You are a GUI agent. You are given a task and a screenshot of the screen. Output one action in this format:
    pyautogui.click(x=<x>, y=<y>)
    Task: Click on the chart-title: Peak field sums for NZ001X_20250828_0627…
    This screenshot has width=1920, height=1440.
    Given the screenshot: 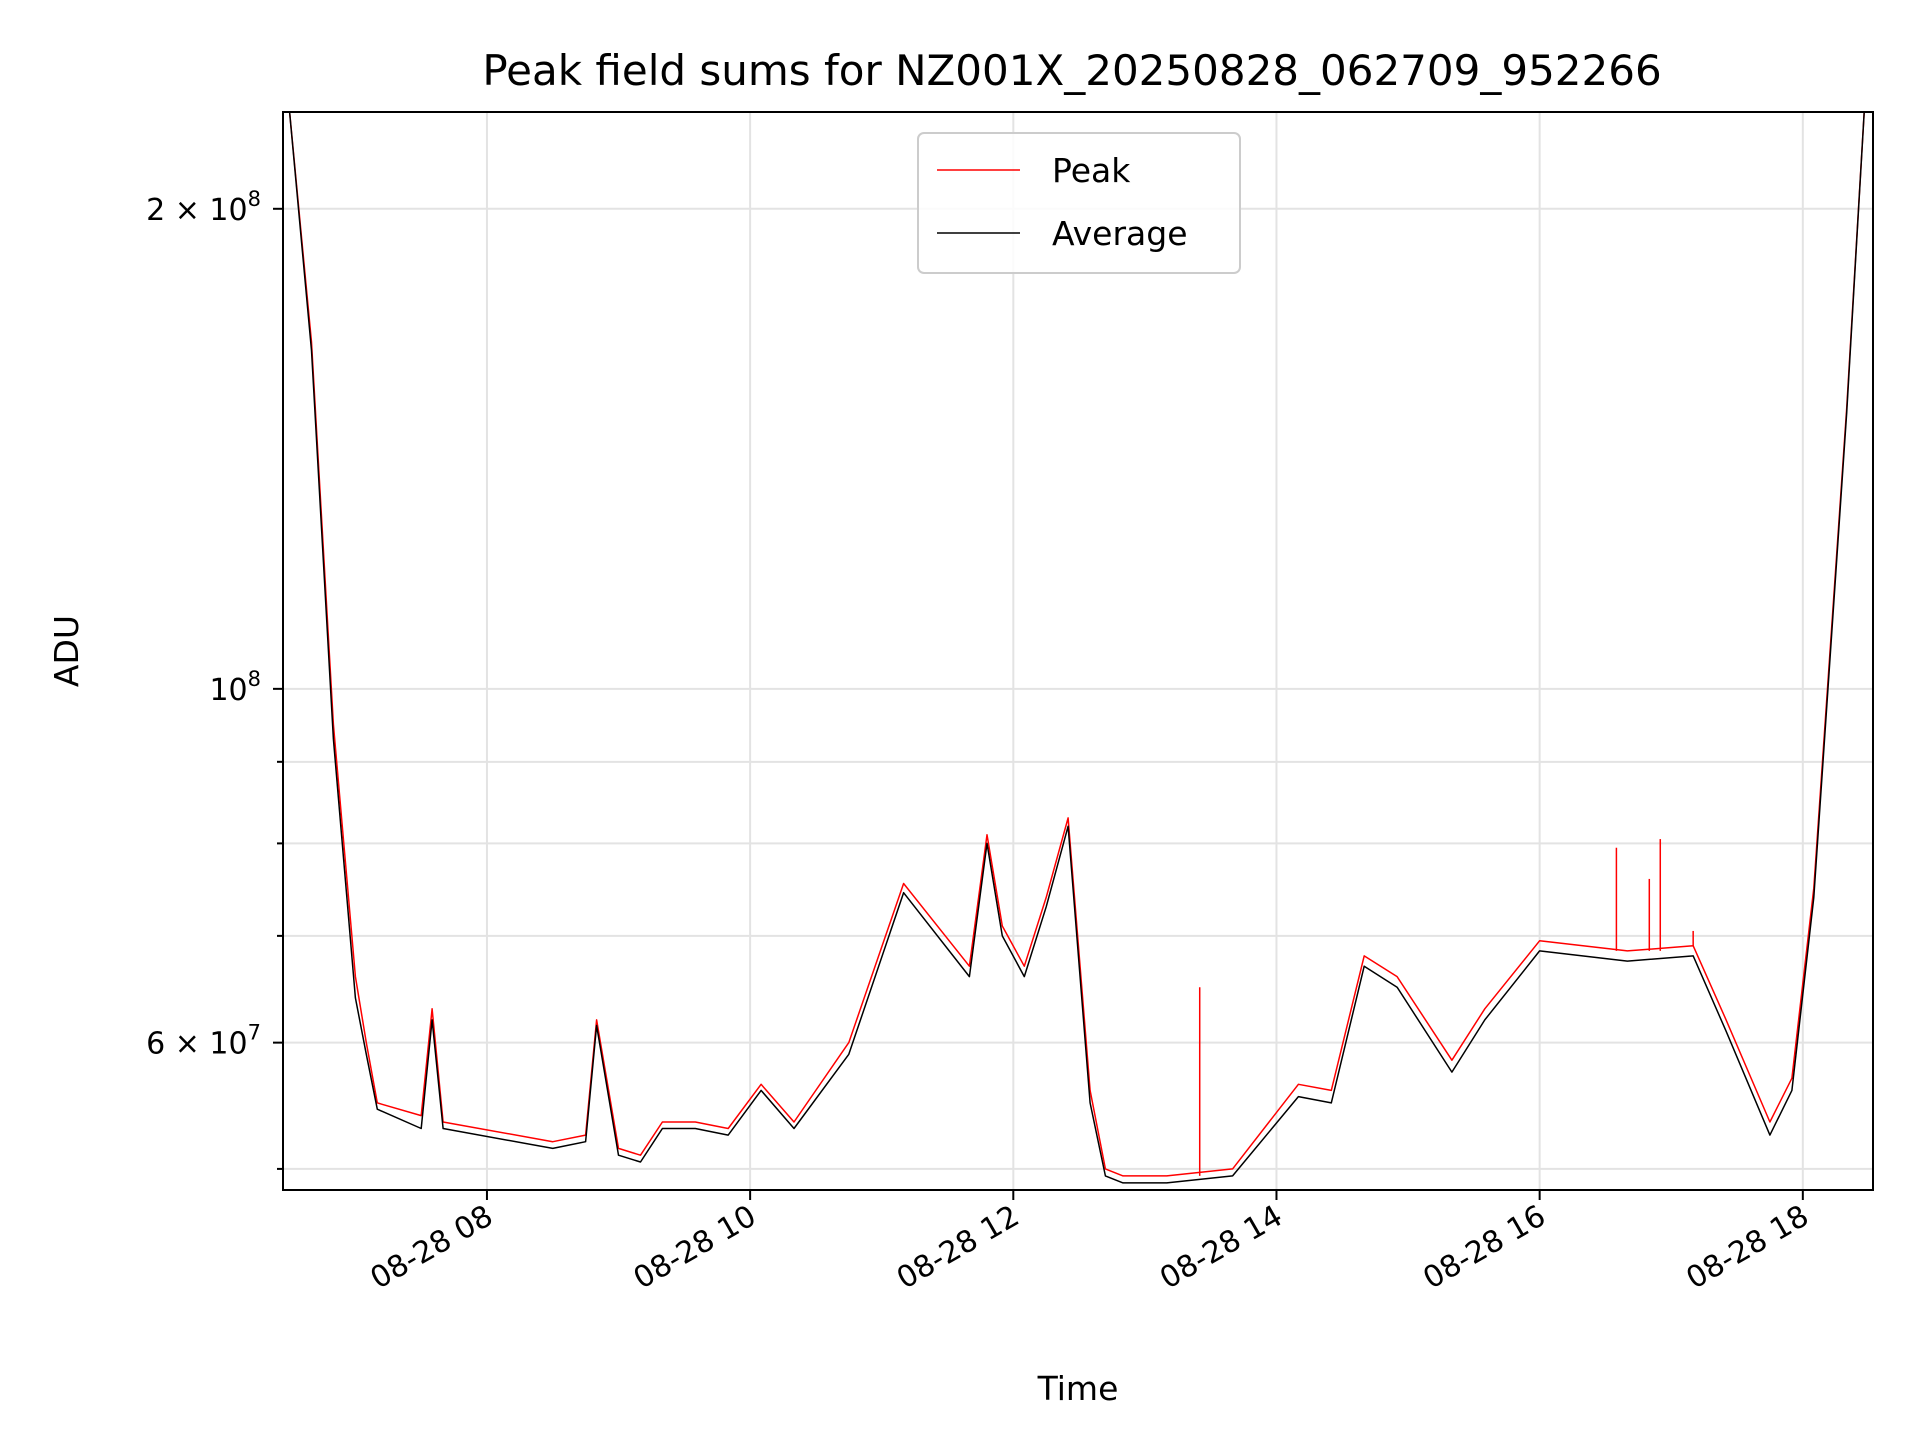 What is the action you would take?
    pyautogui.click(x=1071, y=70)
    